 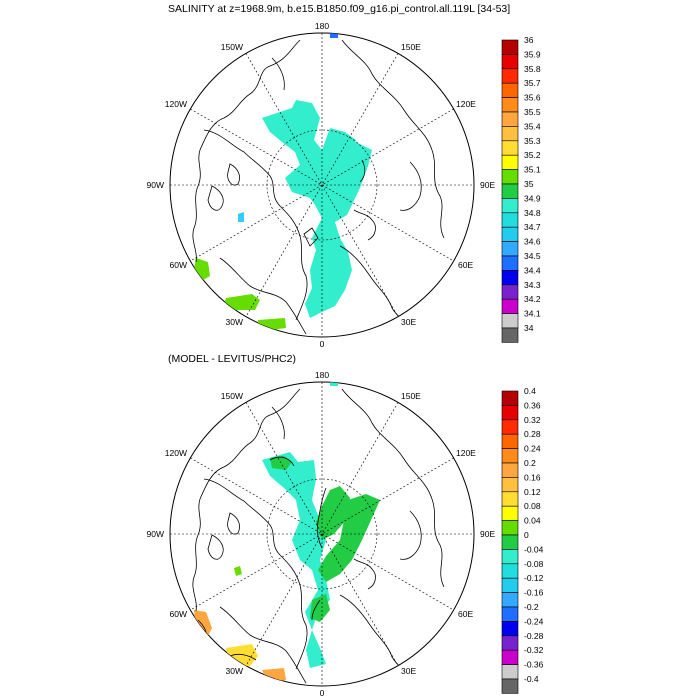 I want to click on bottom-field-positive-fram, so click(x=320, y=608).